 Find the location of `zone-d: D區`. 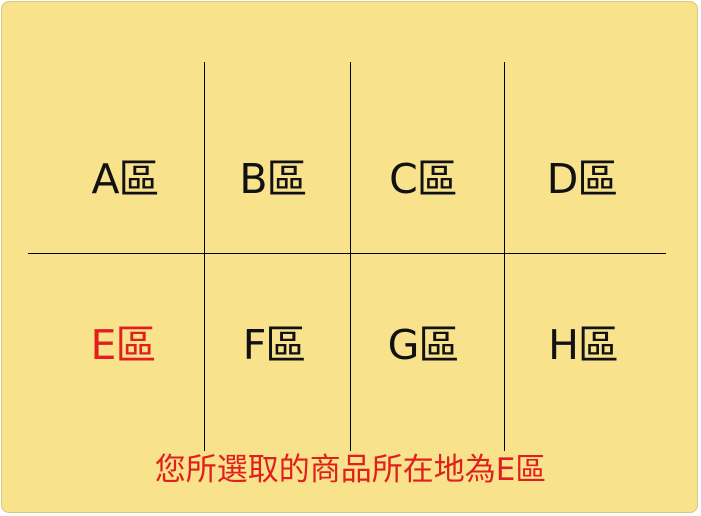

zone-d: D區 is located at coordinates (582, 179).